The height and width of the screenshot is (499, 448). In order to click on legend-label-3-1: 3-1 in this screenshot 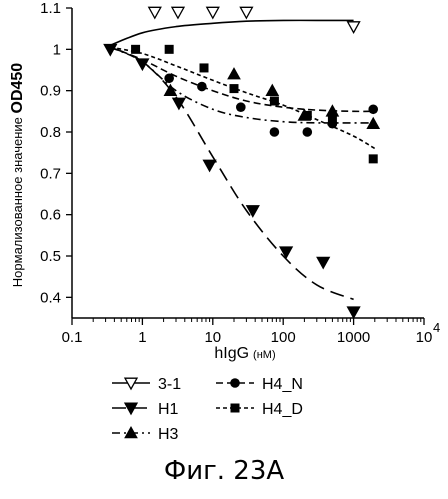, I will do `click(169, 384)`.